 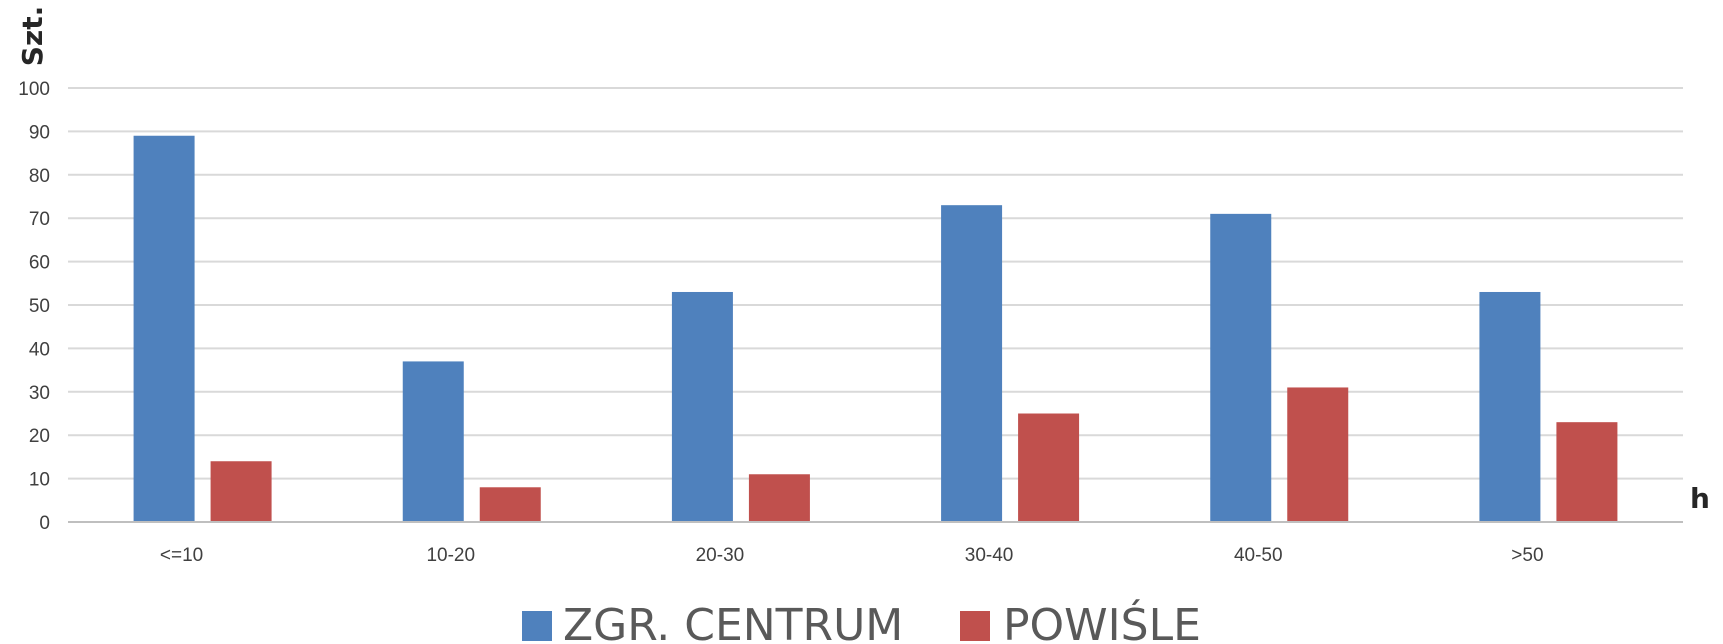 What do you see at coordinates (181, 555) in the screenshot?
I see `x-tick-label: <=10` at bounding box center [181, 555].